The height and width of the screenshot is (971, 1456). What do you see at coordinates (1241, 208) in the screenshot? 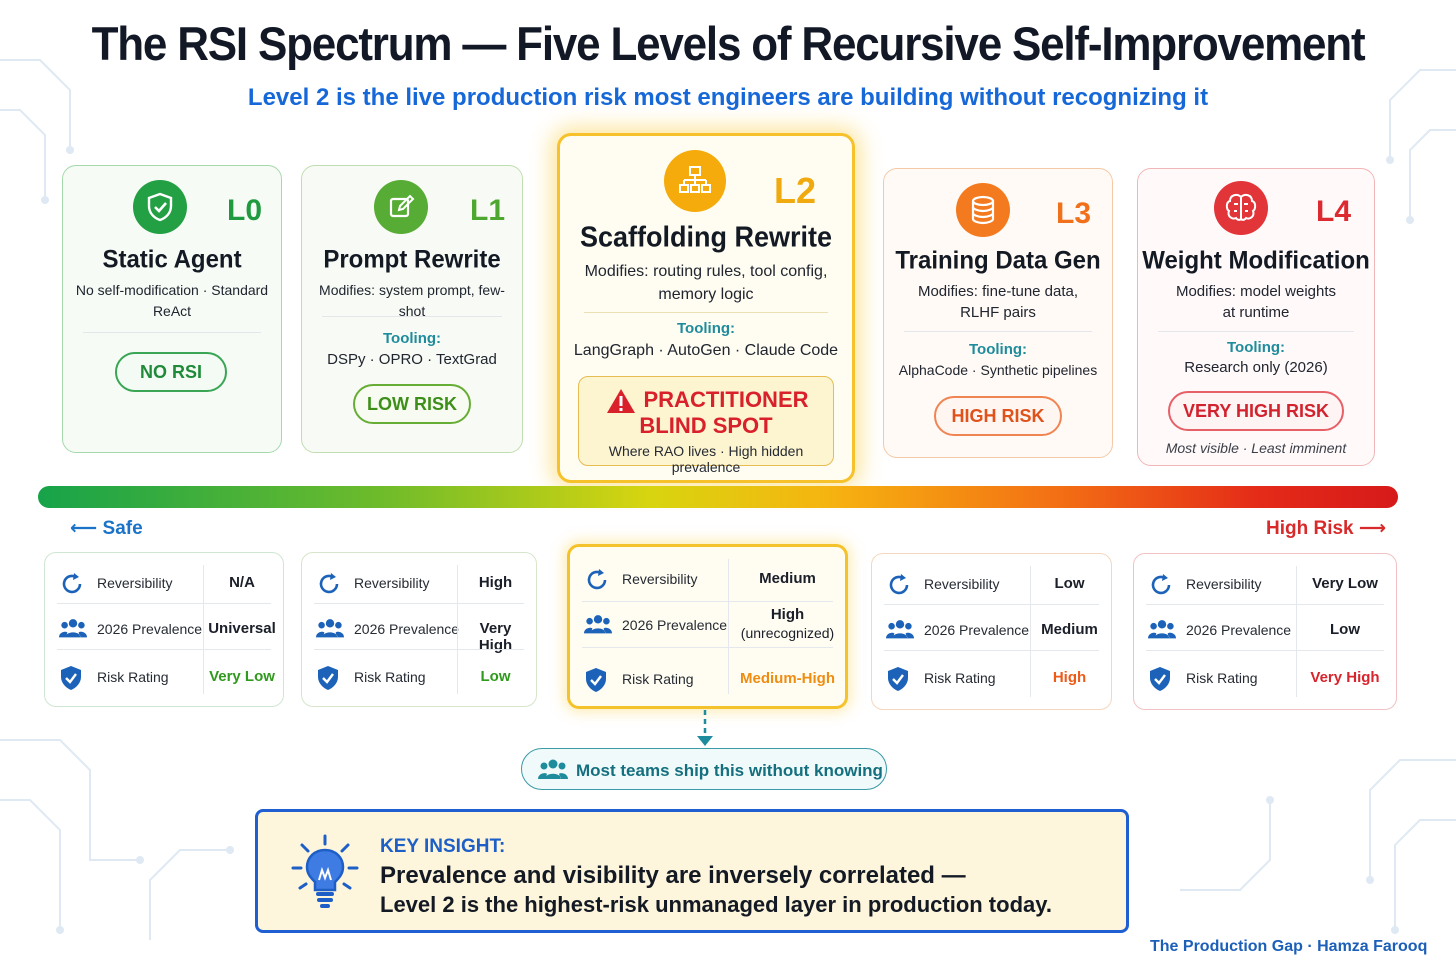
I see `brain-icon` at bounding box center [1241, 208].